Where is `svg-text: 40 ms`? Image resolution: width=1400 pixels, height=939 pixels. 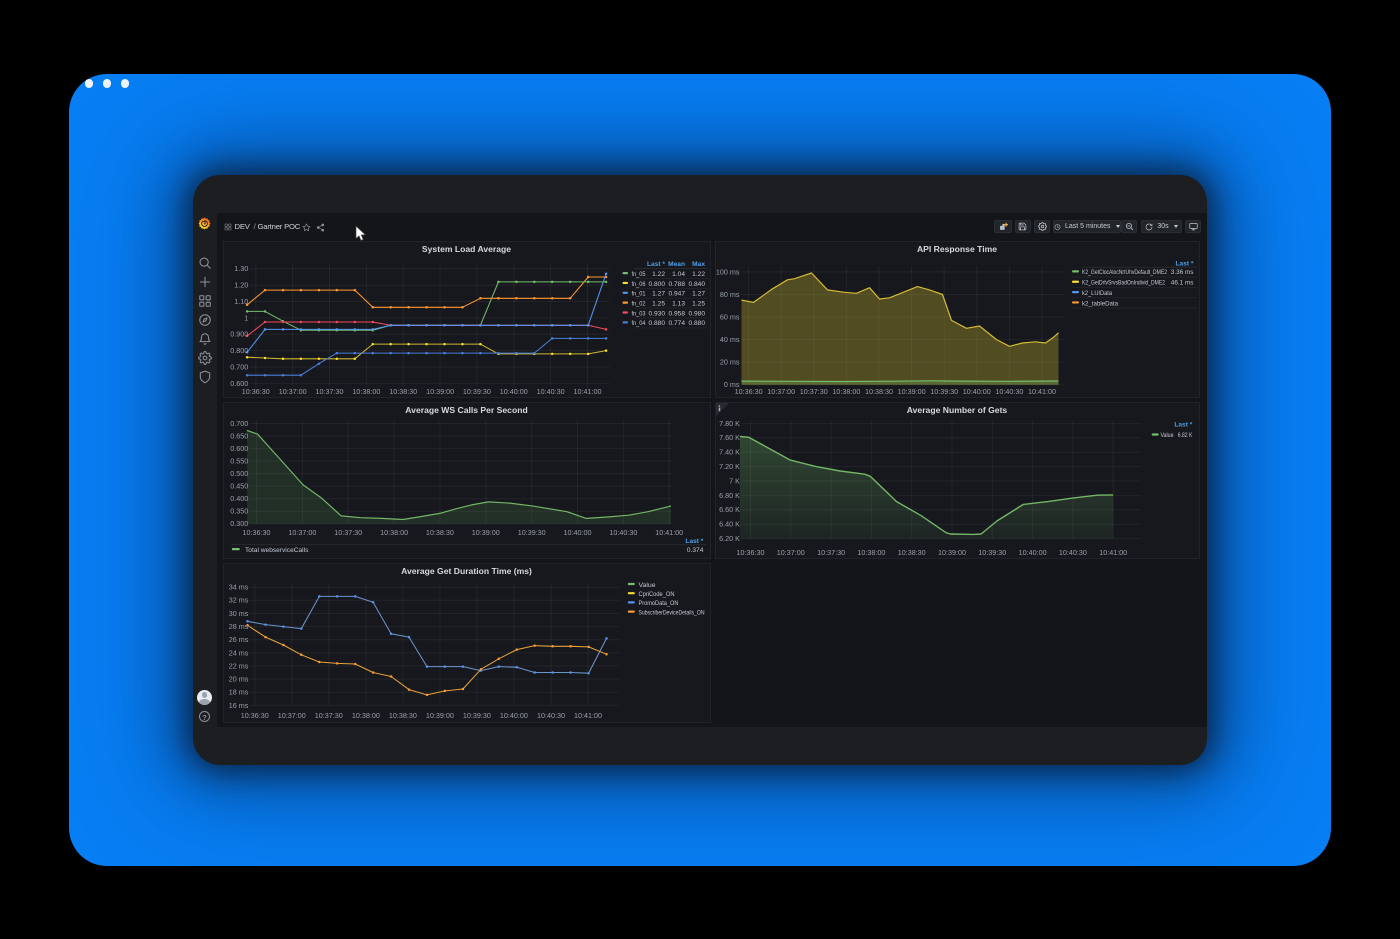
svg-text: 40 ms is located at coordinates (729, 339).